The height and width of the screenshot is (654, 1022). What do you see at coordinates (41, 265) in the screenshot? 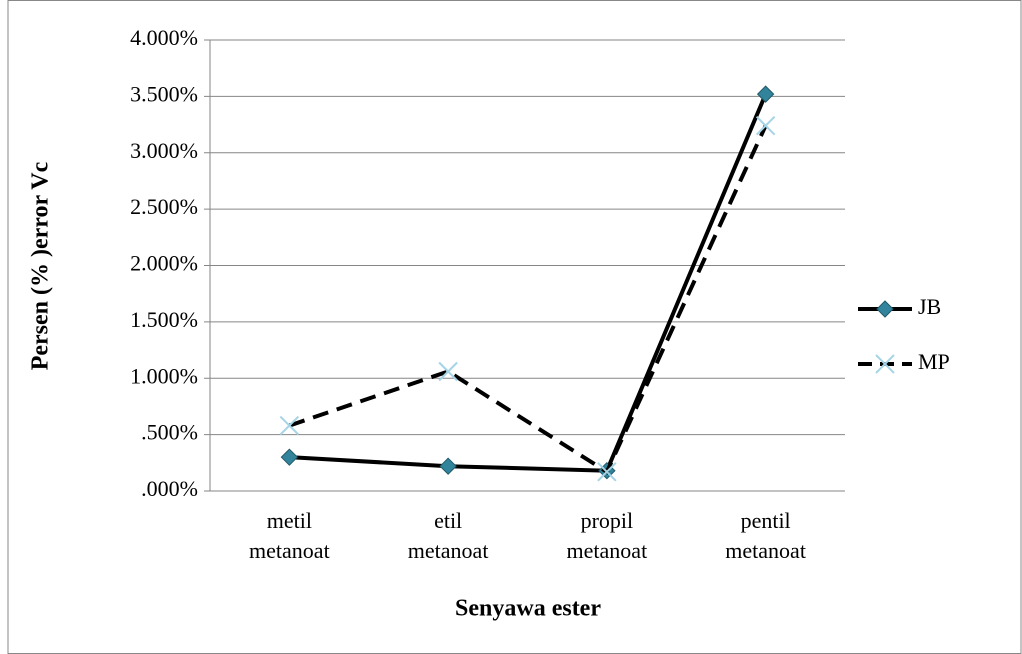
I see `y-axis-label: Persen (% )error Vc` at bounding box center [41, 265].